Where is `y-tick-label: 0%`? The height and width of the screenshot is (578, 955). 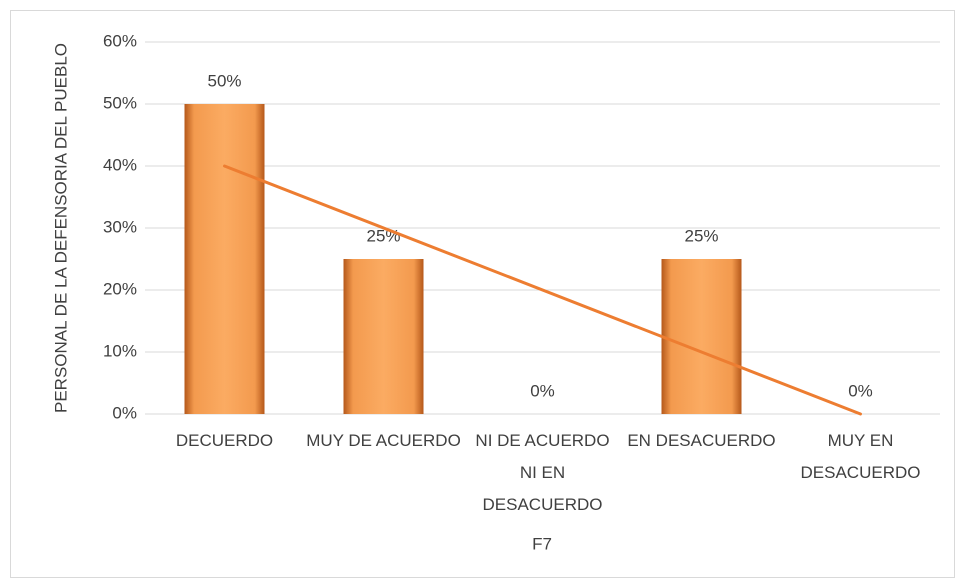
y-tick-label: 0% is located at coordinates (124, 412).